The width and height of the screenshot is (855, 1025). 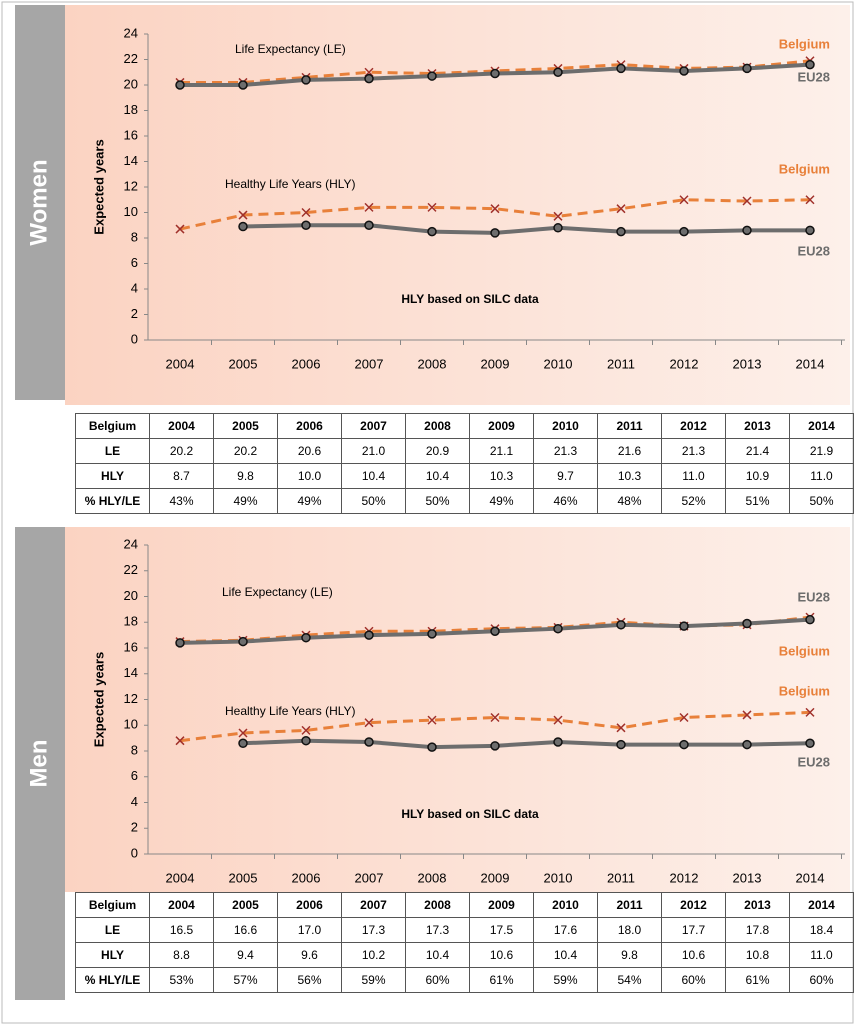 I want to click on table-cell: 16.6, so click(x=245, y=930).